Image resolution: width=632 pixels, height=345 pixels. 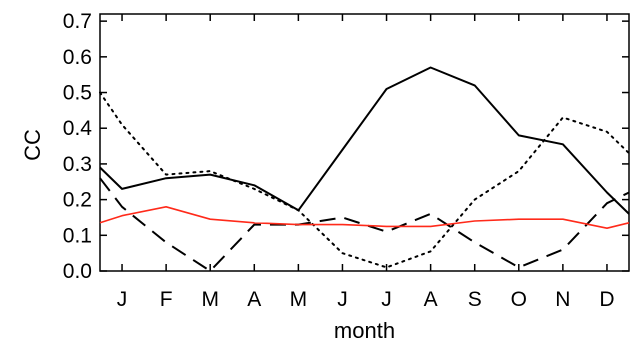 What do you see at coordinates (77, 200) in the screenshot?
I see `y-tick-label: 0.2` at bounding box center [77, 200].